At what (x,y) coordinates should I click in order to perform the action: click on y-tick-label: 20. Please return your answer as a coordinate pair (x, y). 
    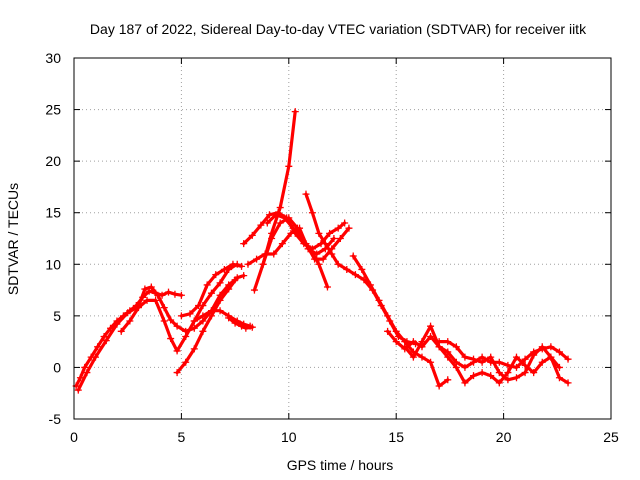
    Looking at the image, I should click on (53, 161).